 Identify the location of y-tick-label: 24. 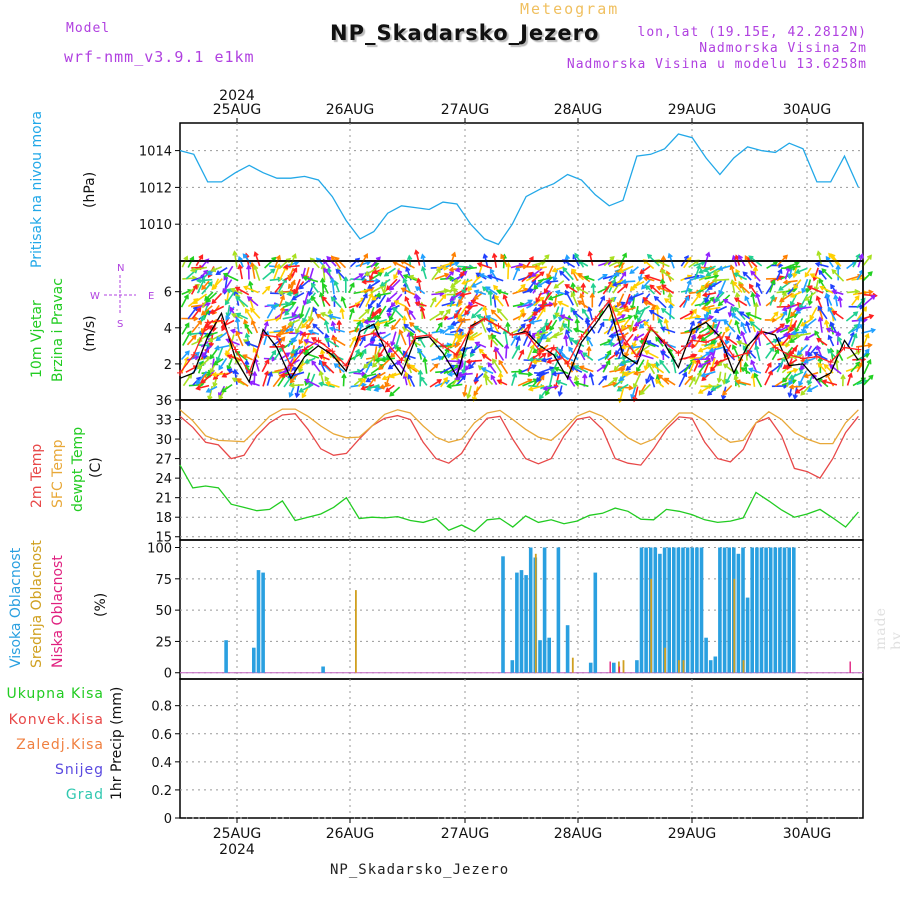
(163, 479).